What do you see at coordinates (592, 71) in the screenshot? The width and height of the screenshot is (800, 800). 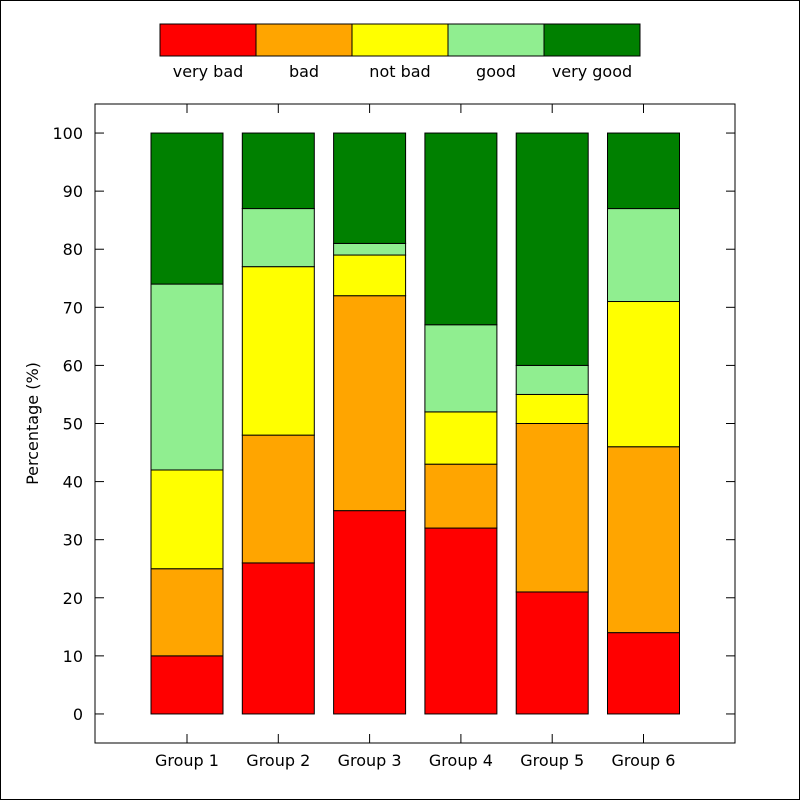 I see `legend-label: very good` at bounding box center [592, 71].